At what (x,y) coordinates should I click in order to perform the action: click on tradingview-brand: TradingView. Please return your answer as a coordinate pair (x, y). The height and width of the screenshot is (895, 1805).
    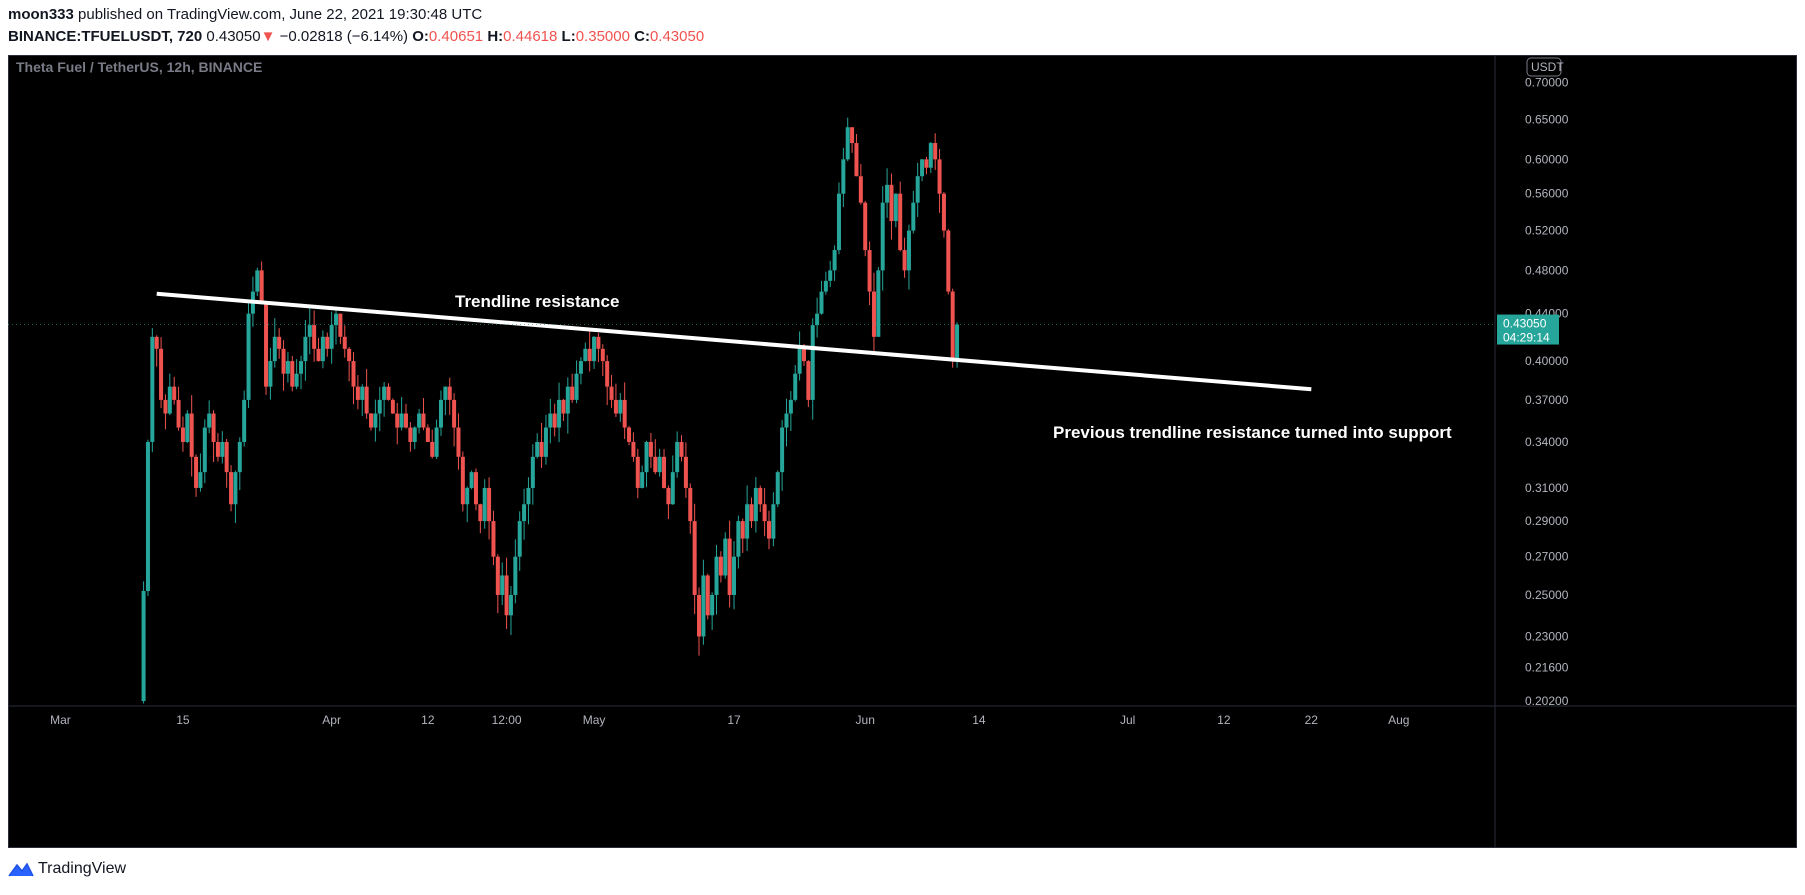
    Looking at the image, I should click on (82, 868).